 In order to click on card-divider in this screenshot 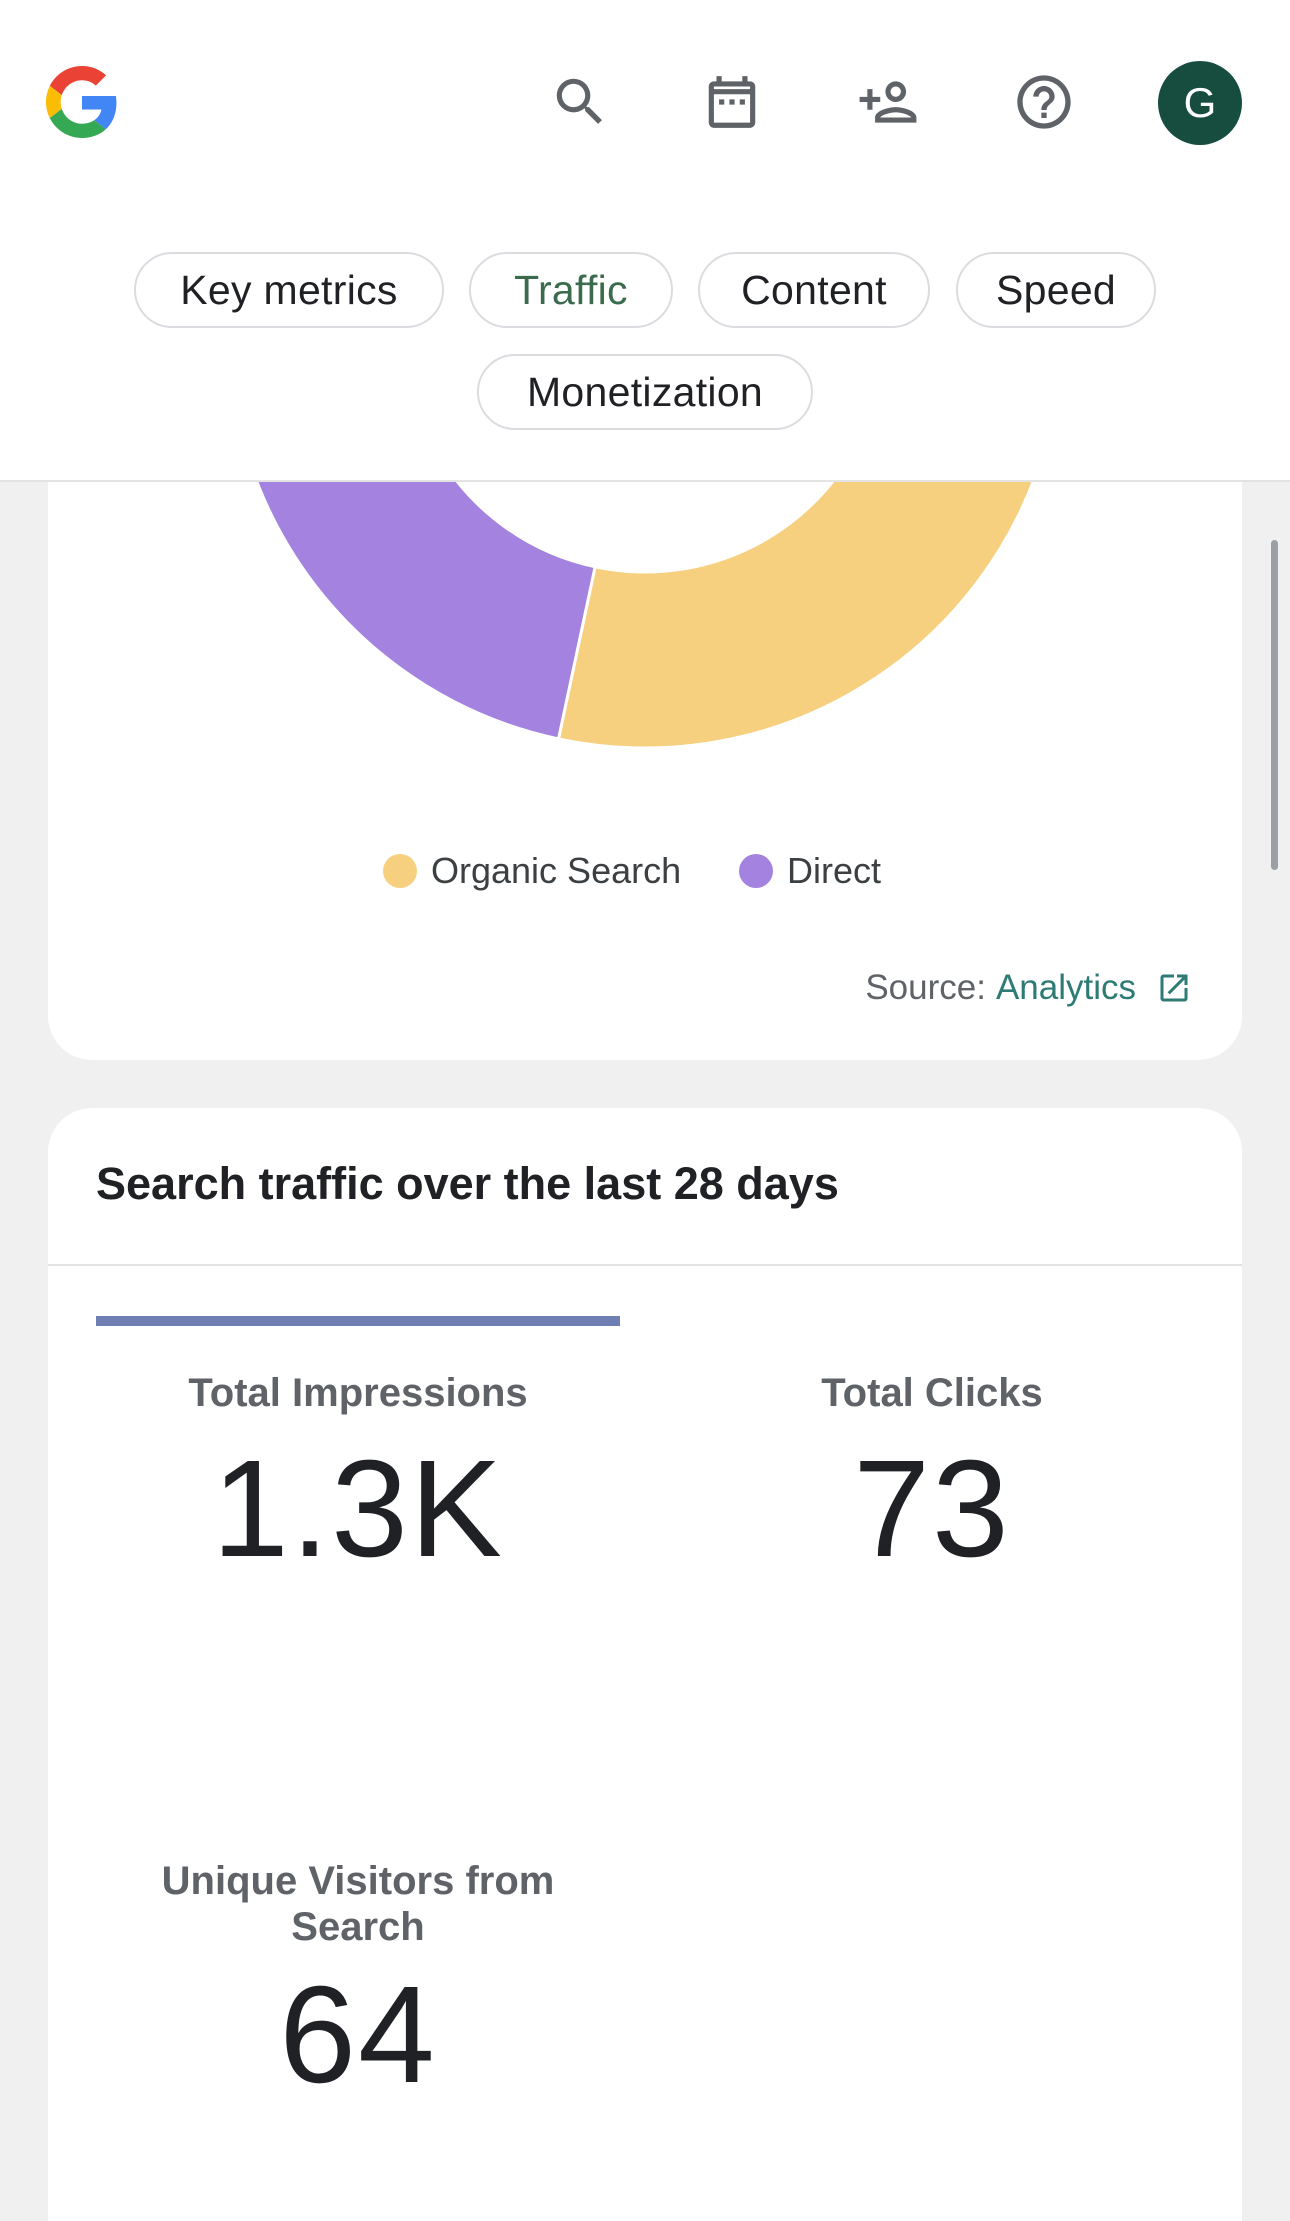, I will do `click(645, 1265)`.